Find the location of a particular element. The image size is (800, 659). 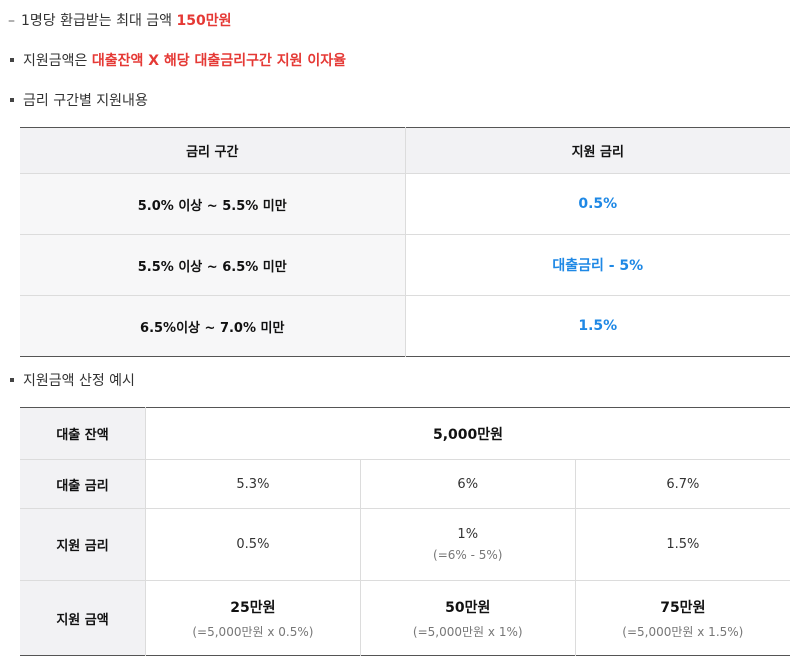

example-section-text: 지원금액 산정 예시 is located at coordinates (79, 381).